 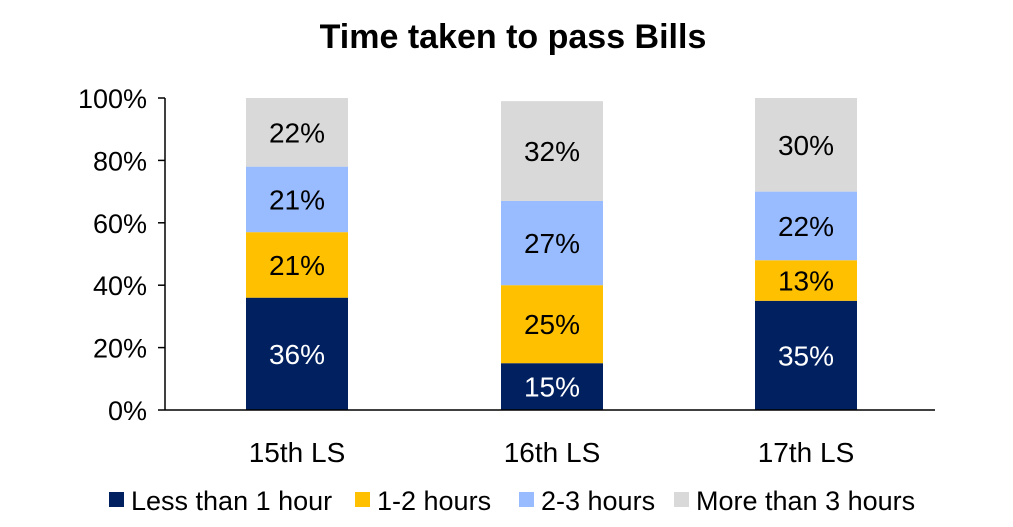 What do you see at coordinates (297, 452) in the screenshot?
I see `x-category-label: 15th LS` at bounding box center [297, 452].